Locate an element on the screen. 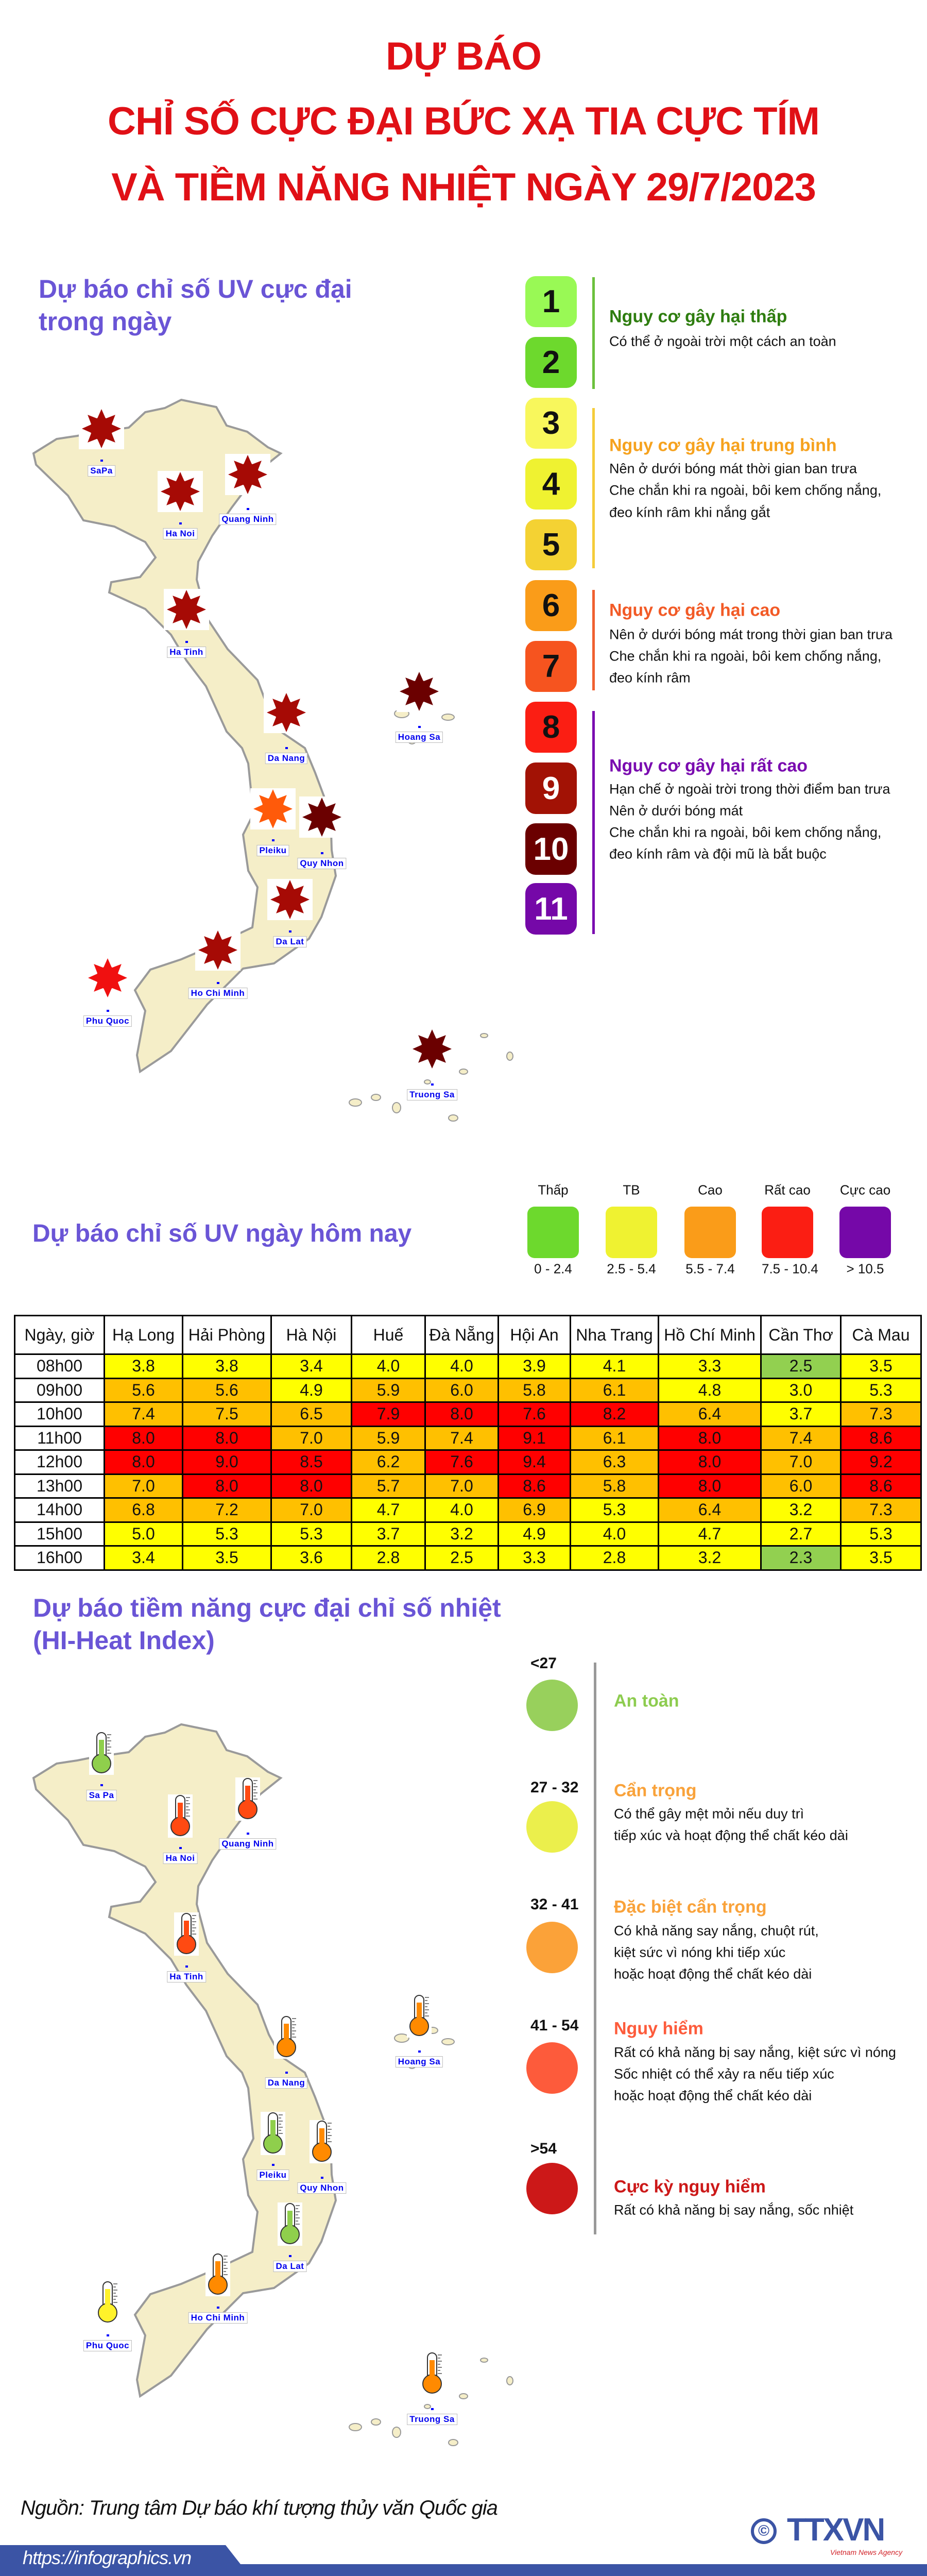 The width and height of the screenshot is (927, 2576). website-link: https://infographics.vn is located at coordinates (108, 2557).